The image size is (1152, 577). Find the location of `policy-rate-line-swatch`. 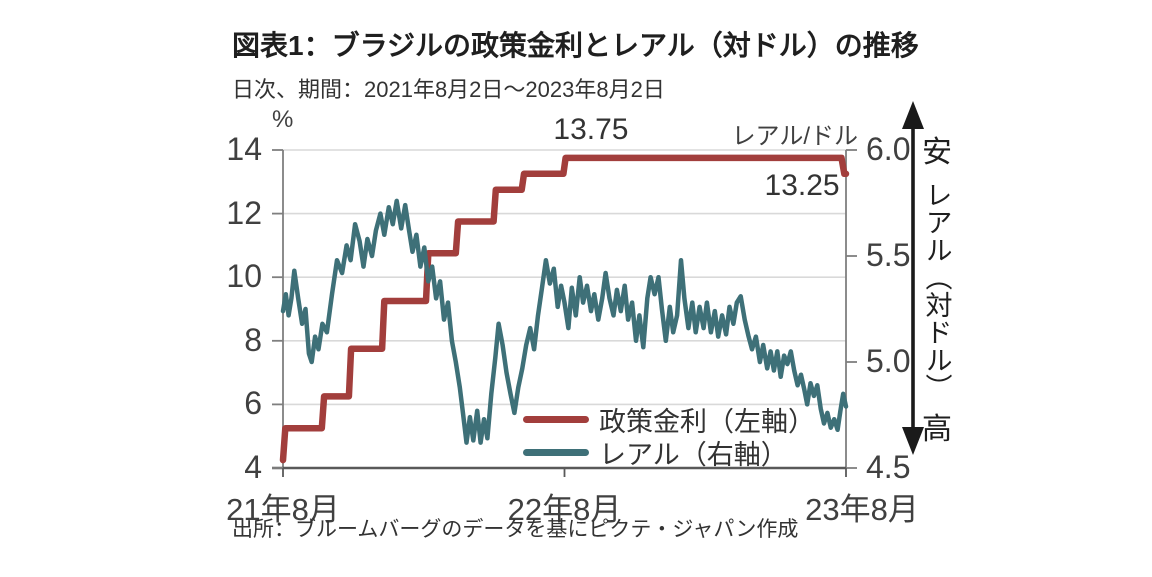

policy-rate-line-swatch is located at coordinates (556, 419).